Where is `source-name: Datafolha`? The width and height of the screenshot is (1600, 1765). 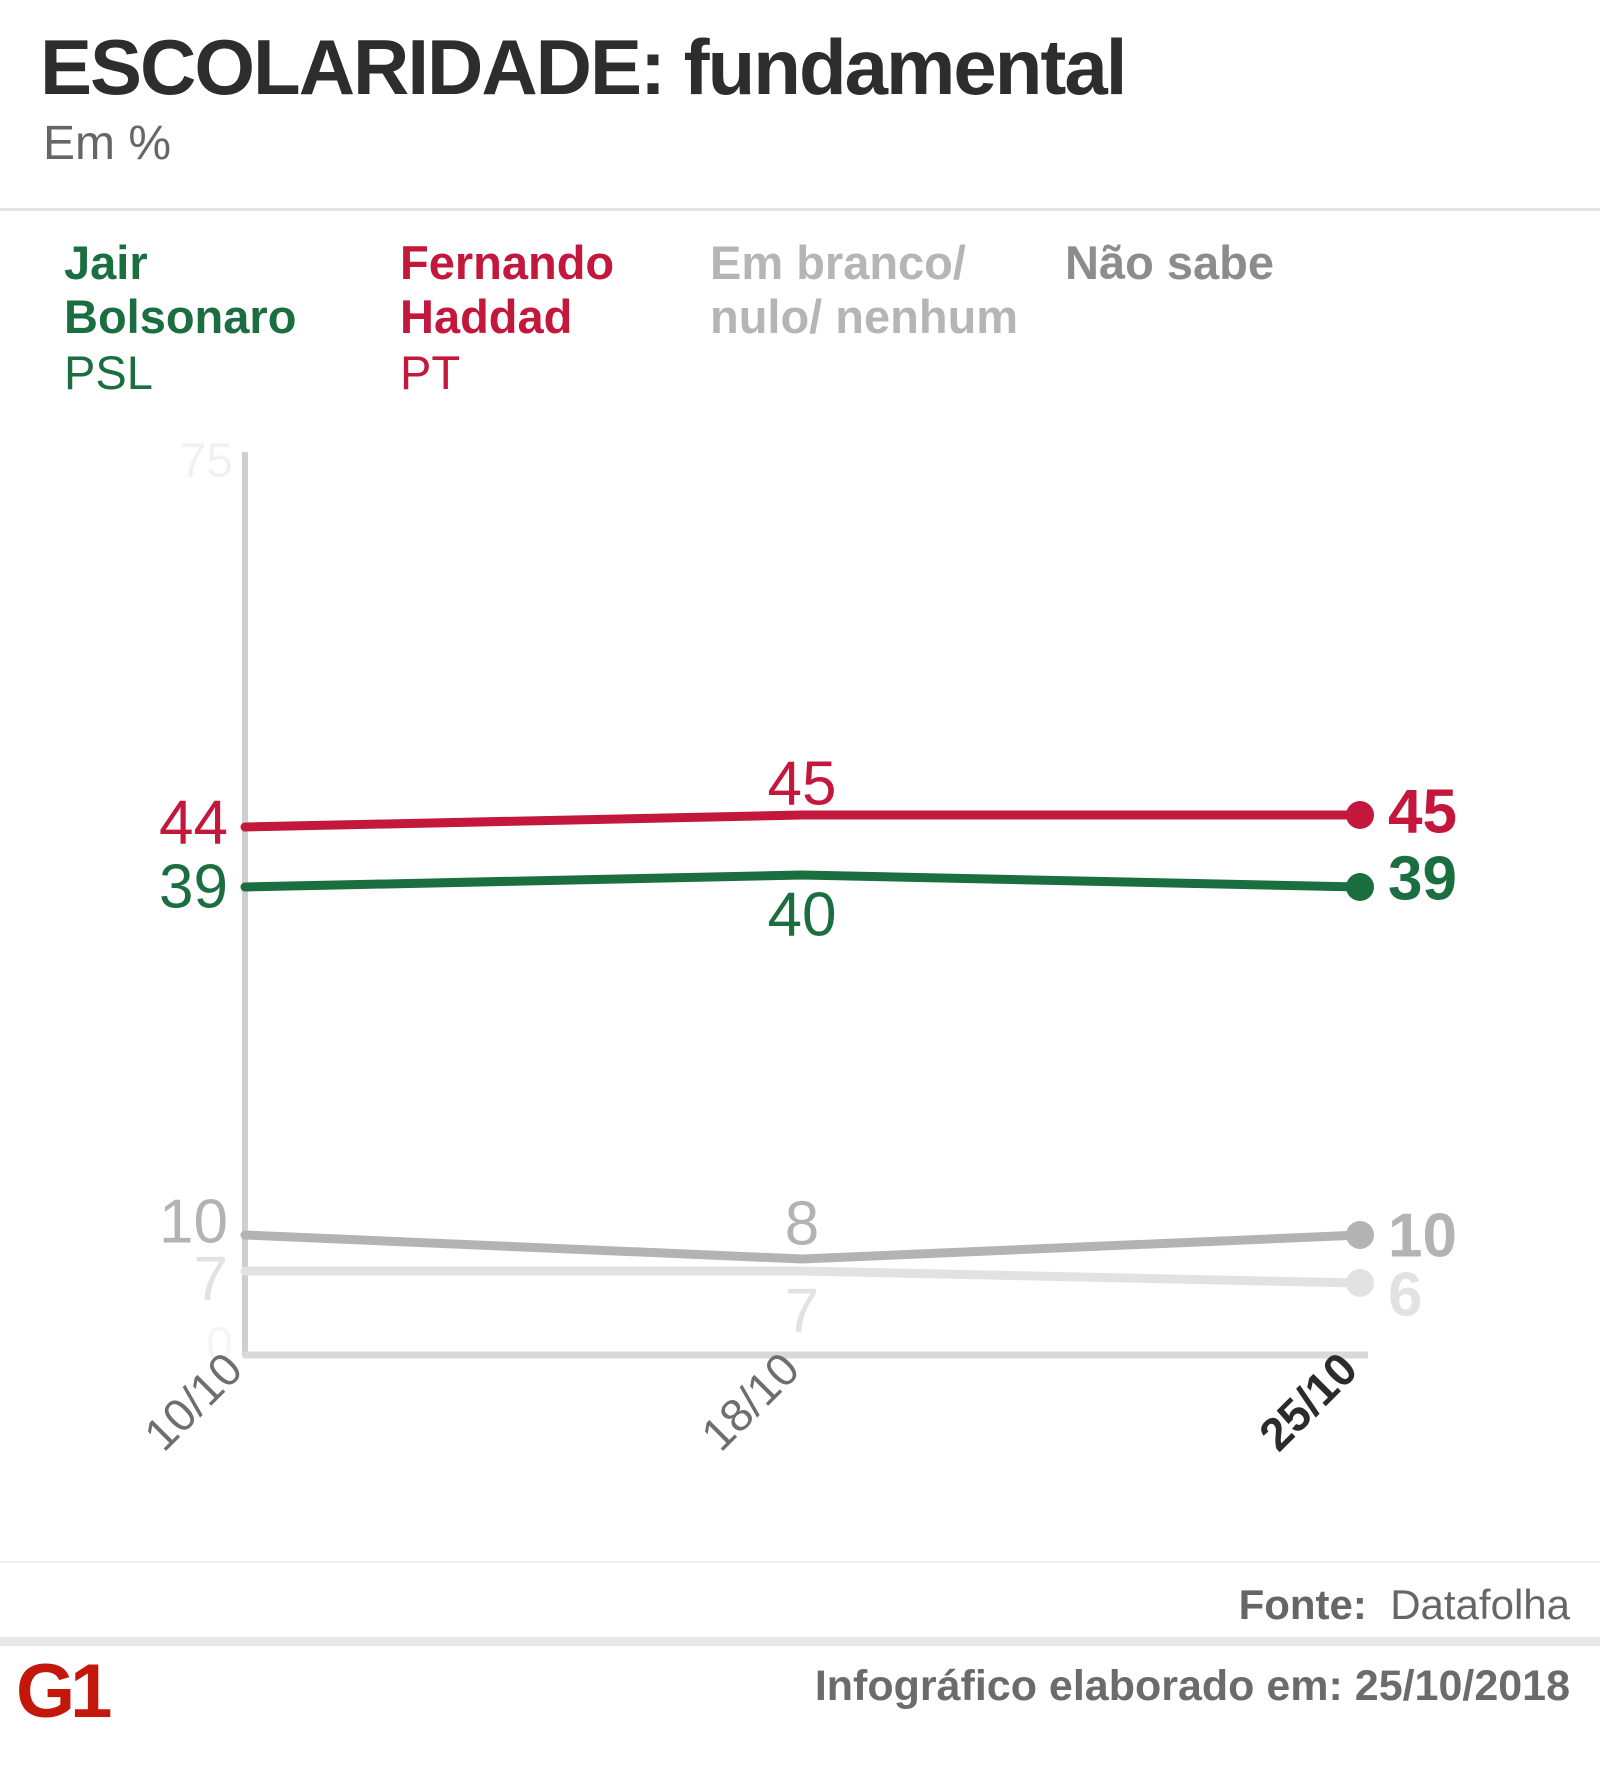
source-name: Datafolha is located at coordinates (1480, 1604).